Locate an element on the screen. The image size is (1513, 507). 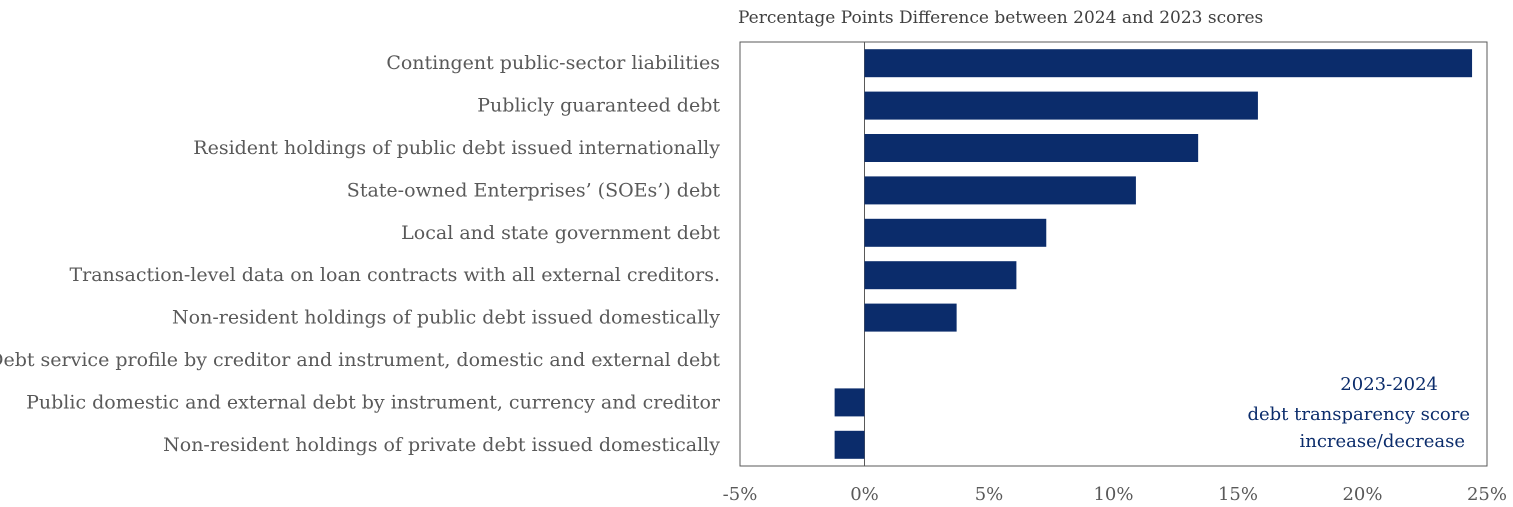
x-tick-label: 5% is located at coordinates (989, 494).